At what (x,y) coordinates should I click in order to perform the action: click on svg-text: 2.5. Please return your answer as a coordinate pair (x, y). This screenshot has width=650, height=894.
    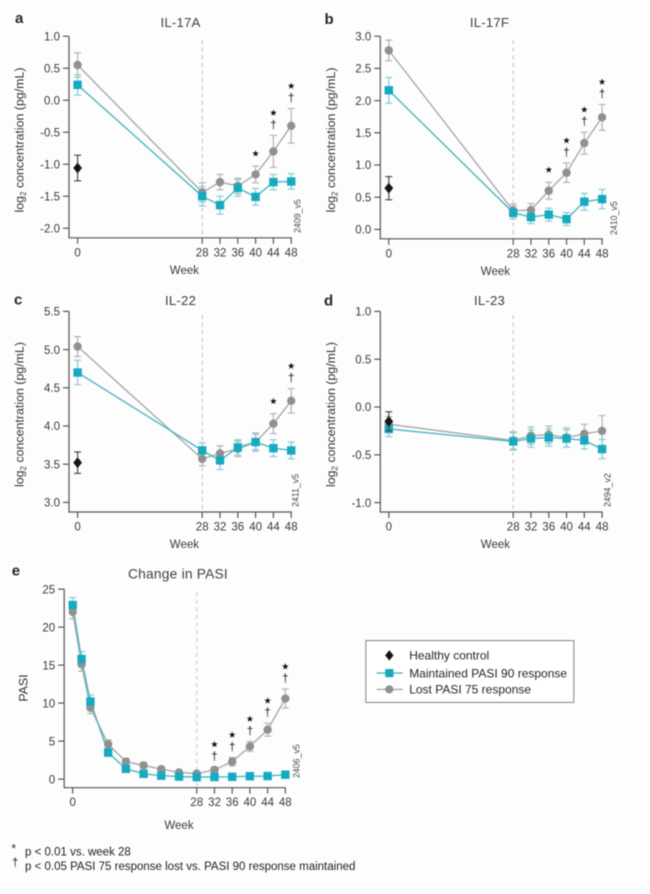
    Looking at the image, I should click on (363, 70).